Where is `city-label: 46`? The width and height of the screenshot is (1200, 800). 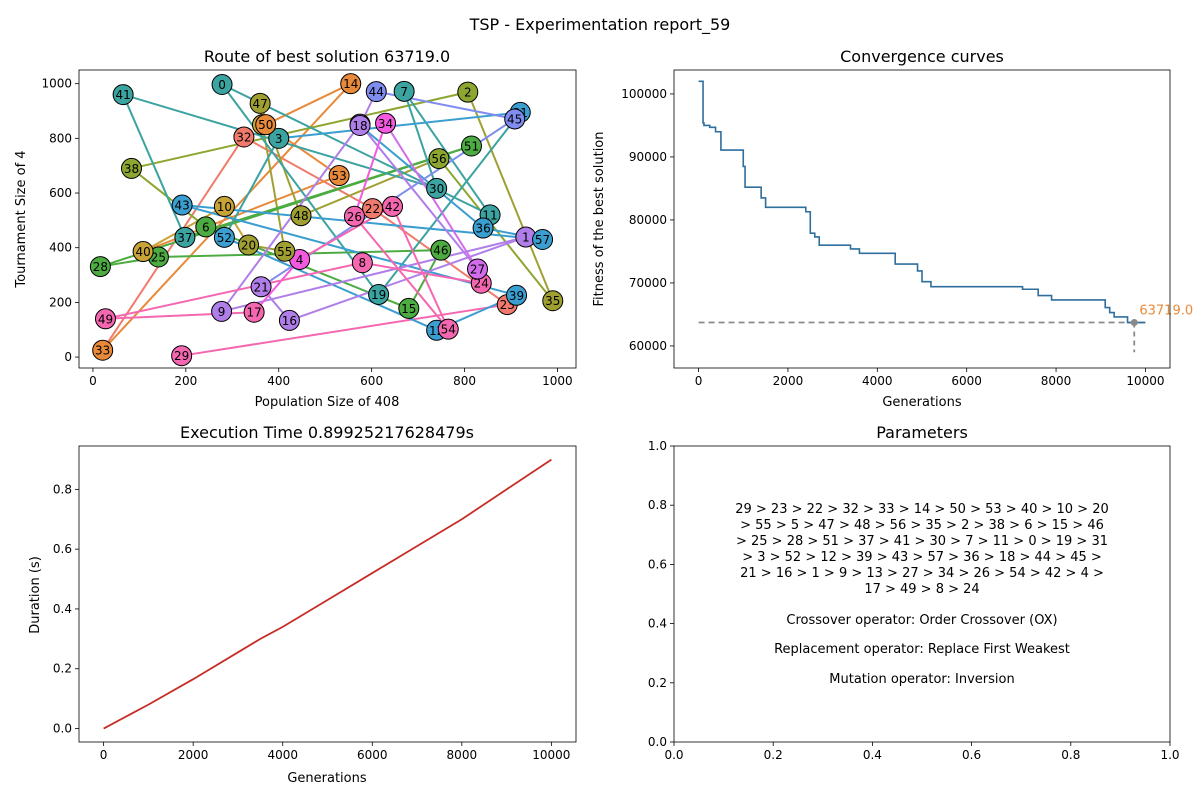
city-label: 46 is located at coordinates (440, 251).